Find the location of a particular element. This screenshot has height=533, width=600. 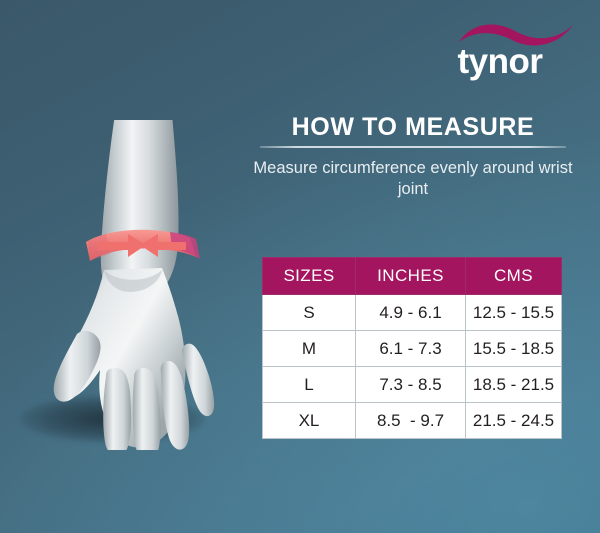

table-row: S 4.9 - 6.1 12.5 - 15.5 is located at coordinates (412, 312).